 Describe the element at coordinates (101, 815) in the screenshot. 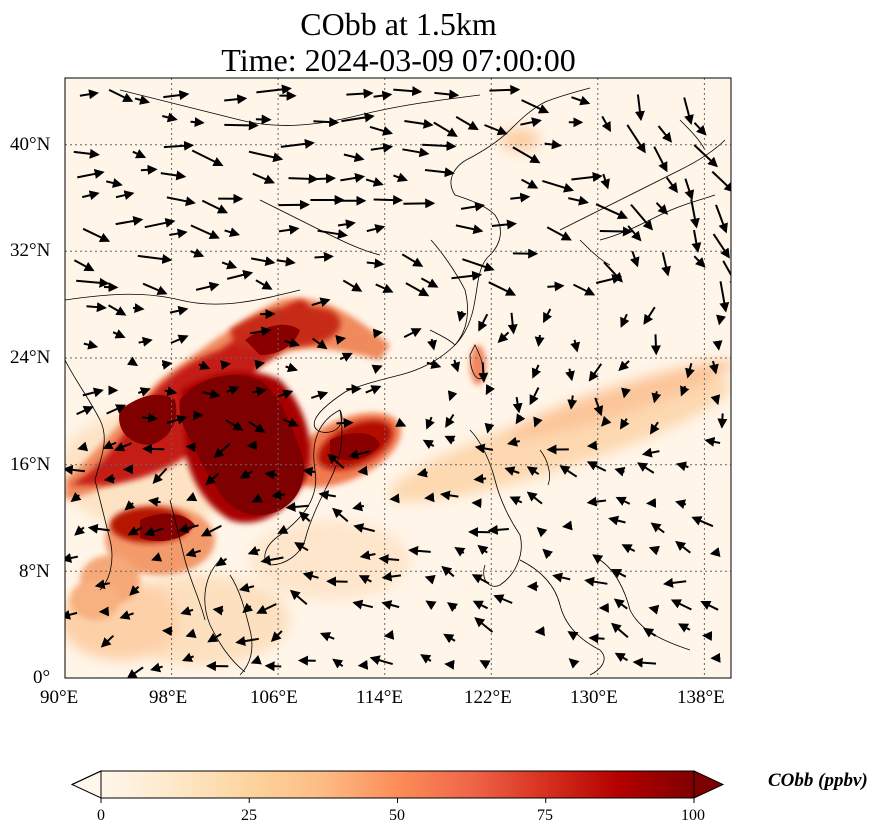

I see `colorbar-tick-label: 0` at that location.